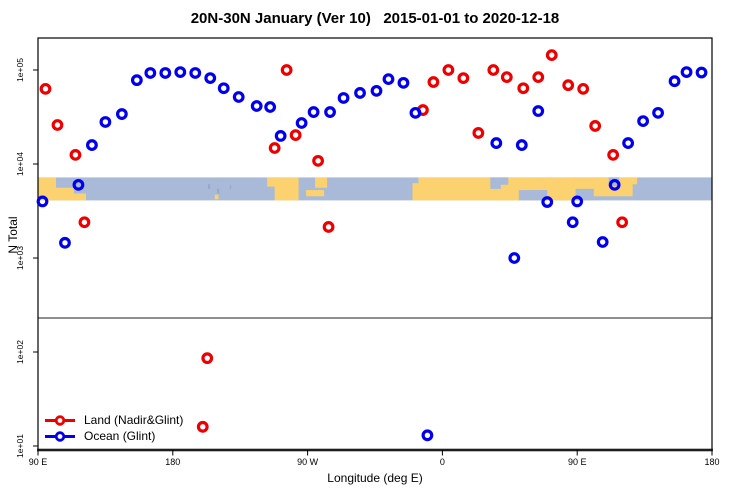 The image size is (750, 500). I want to click on y-tick-label: 1e+01, so click(20, 446).